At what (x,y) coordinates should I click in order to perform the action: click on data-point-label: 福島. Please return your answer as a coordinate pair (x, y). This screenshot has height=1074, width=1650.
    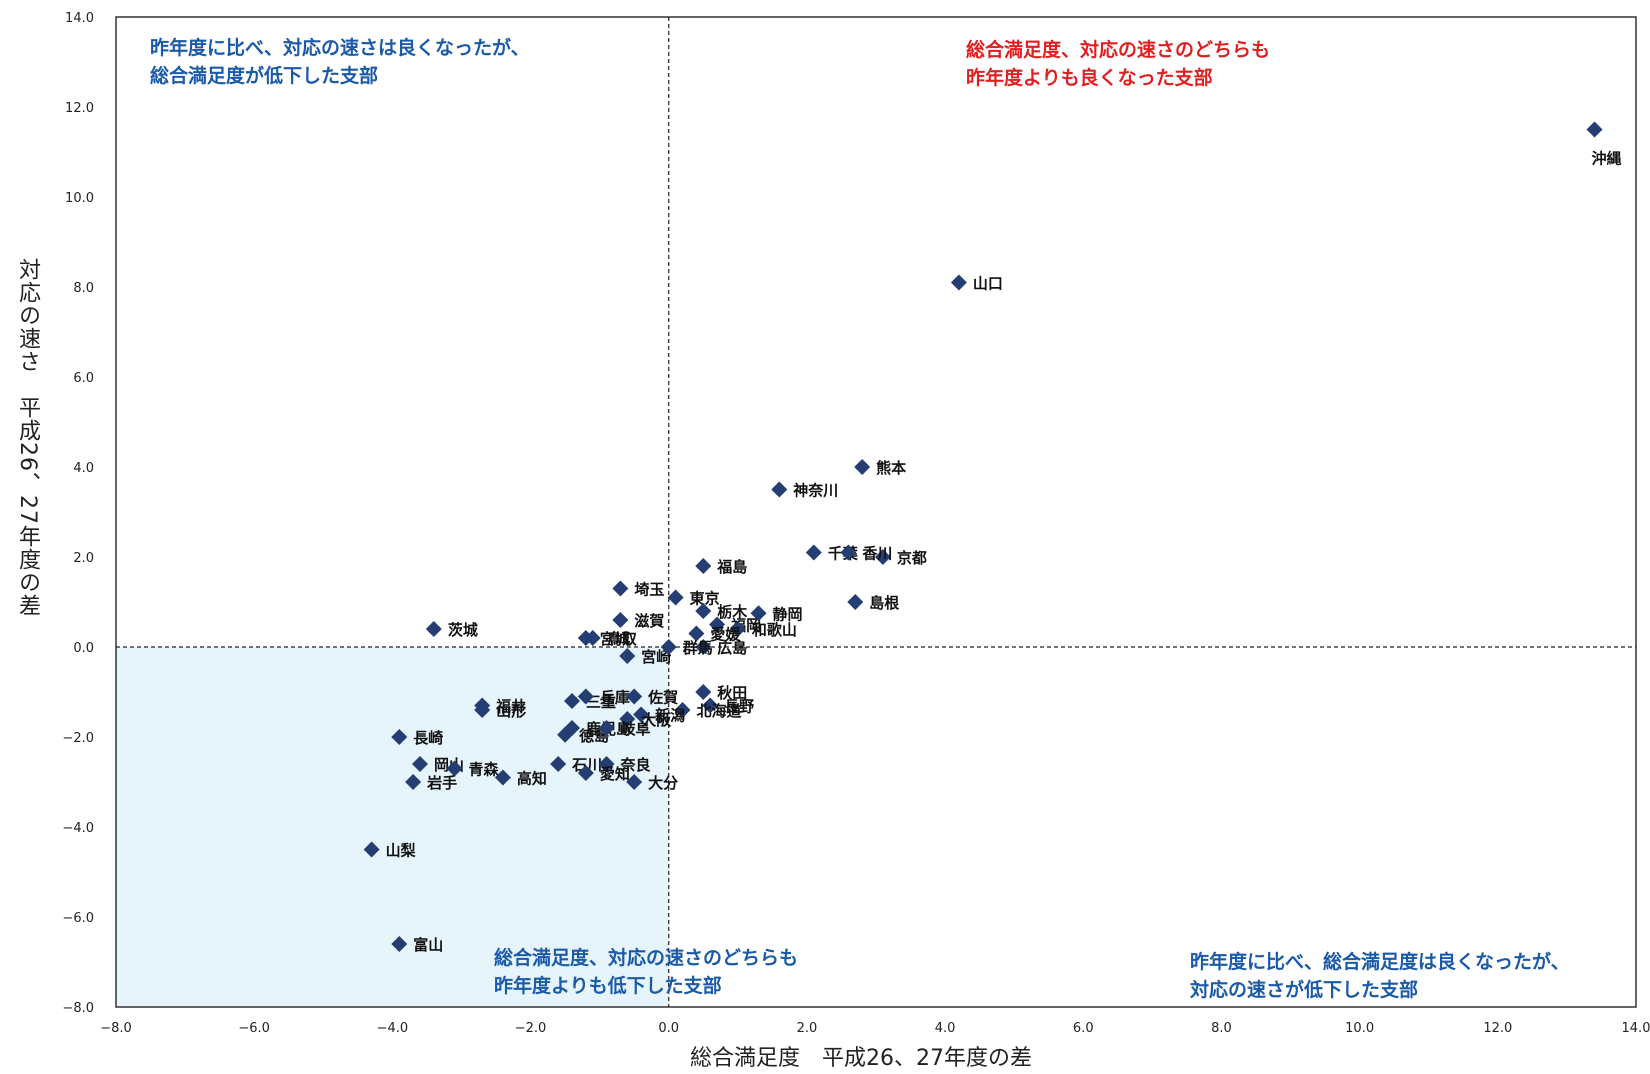
    Looking at the image, I should click on (731, 567).